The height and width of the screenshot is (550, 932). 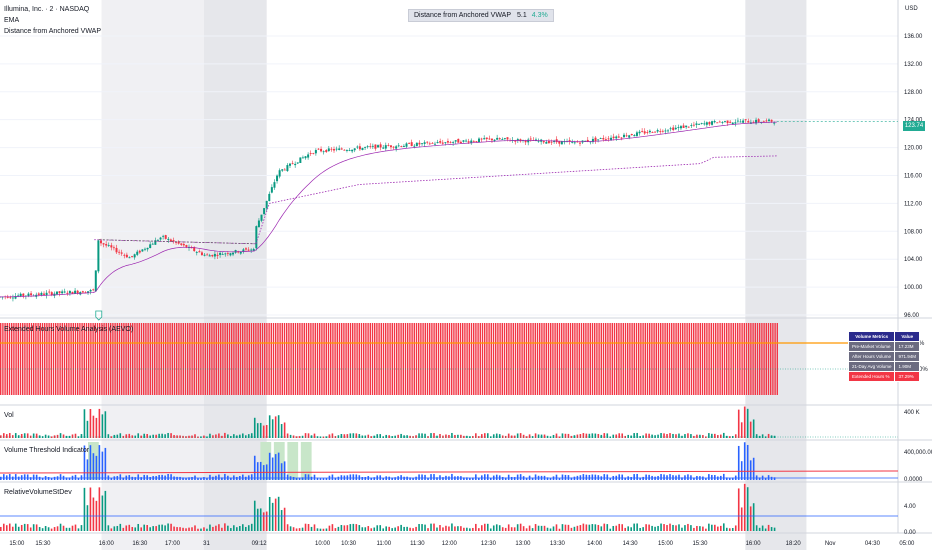 I want to click on time-tick-label: 16:00, so click(x=107, y=544).